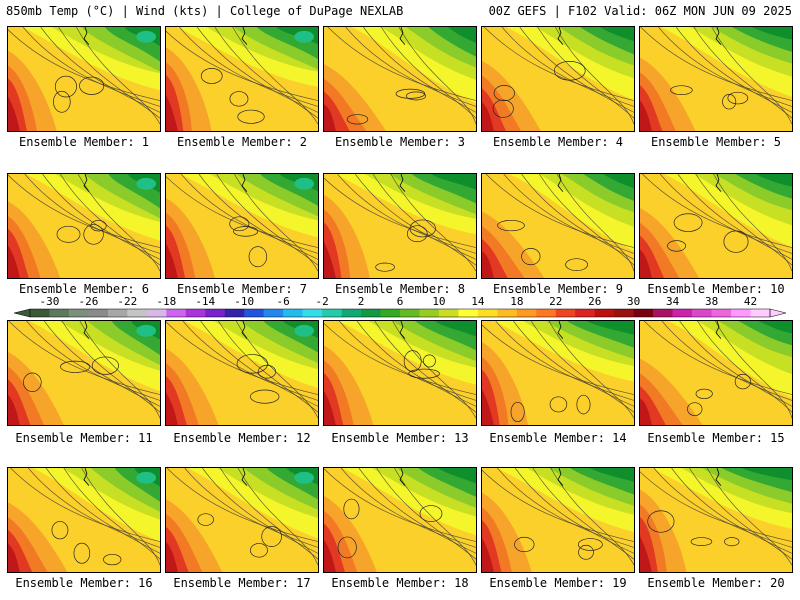  What do you see at coordinates (517, 301) in the screenshot?
I see `colorbar-tick-label: 18` at bounding box center [517, 301].